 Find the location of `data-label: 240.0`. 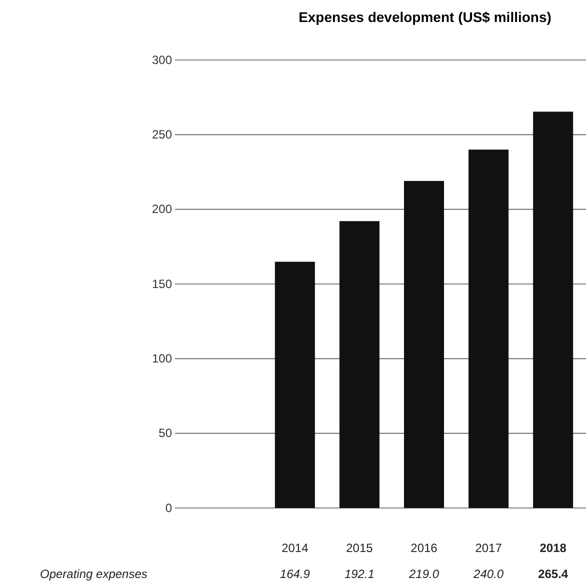

data-label: 240.0 is located at coordinates (488, 574).